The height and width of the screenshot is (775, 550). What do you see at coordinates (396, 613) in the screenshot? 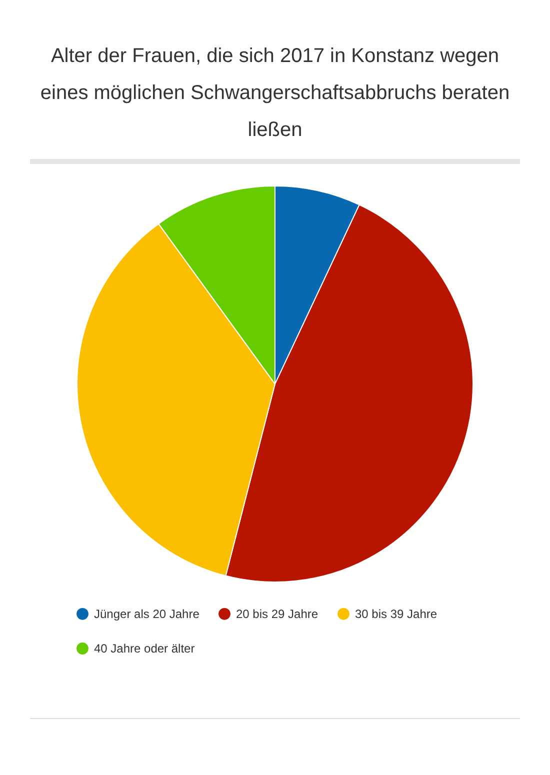
I see `legend-label: 30 bis 39 Jahre` at bounding box center [396, 613].